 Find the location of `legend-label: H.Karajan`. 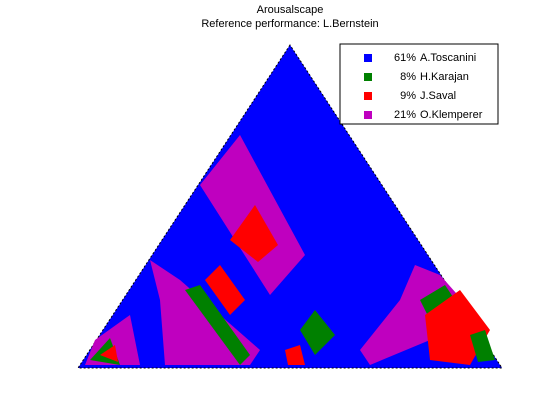

legend-label: H.Karajan is located at coordinates (444, 77).